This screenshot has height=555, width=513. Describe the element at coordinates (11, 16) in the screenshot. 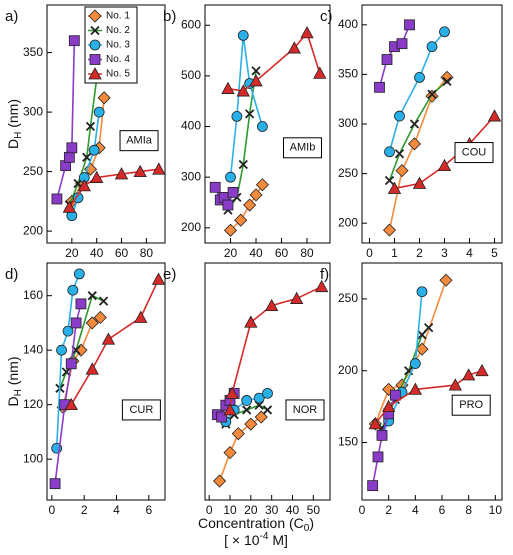

I see `panel-label: a)` at that location.